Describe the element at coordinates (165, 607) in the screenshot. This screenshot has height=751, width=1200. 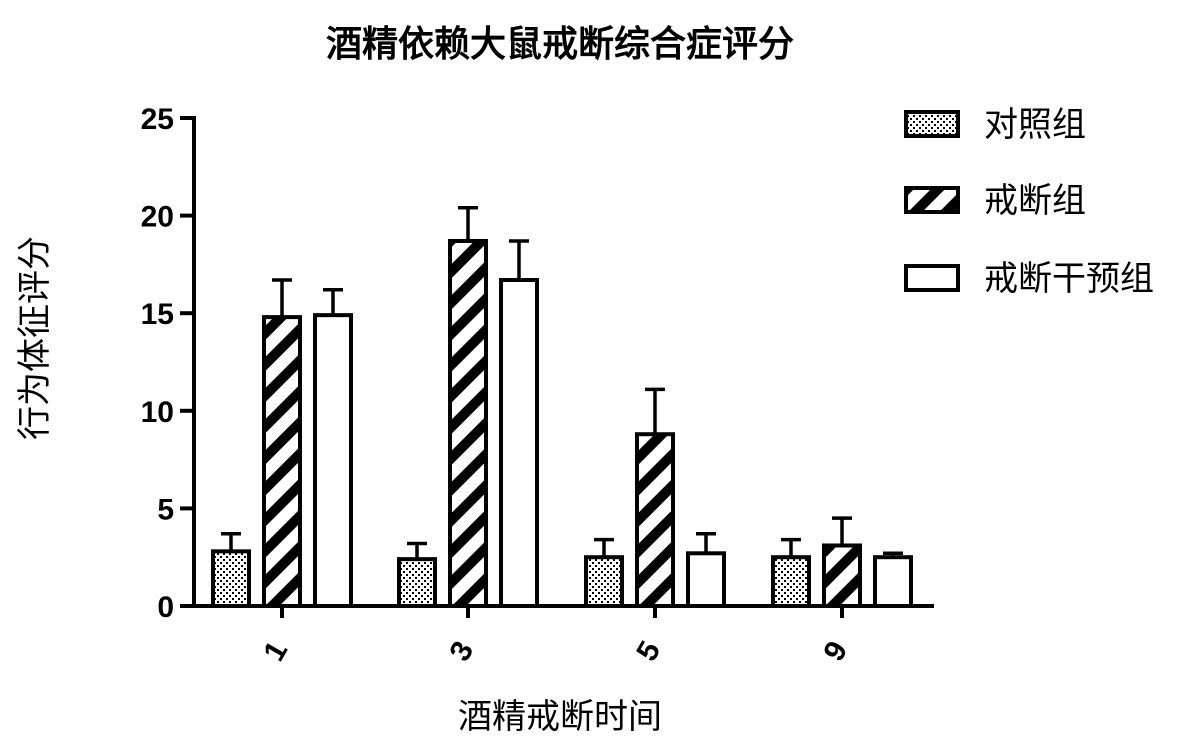
I see `y-tick-label: 0` at that location.